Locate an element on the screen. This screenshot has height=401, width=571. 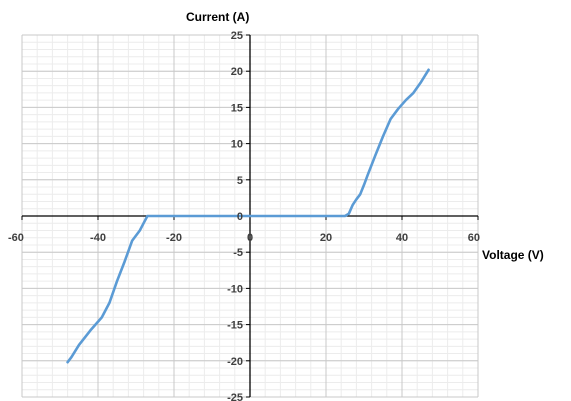
x-tick-label: -20 is located at coordinates (174, 238).